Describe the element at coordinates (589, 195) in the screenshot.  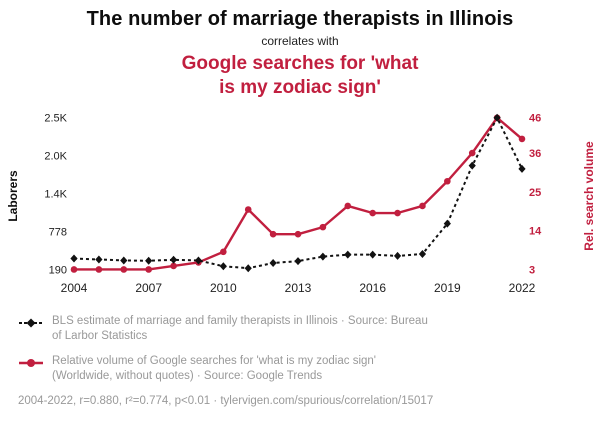
I see `right-axis-label: Rel. search volume` at that location.